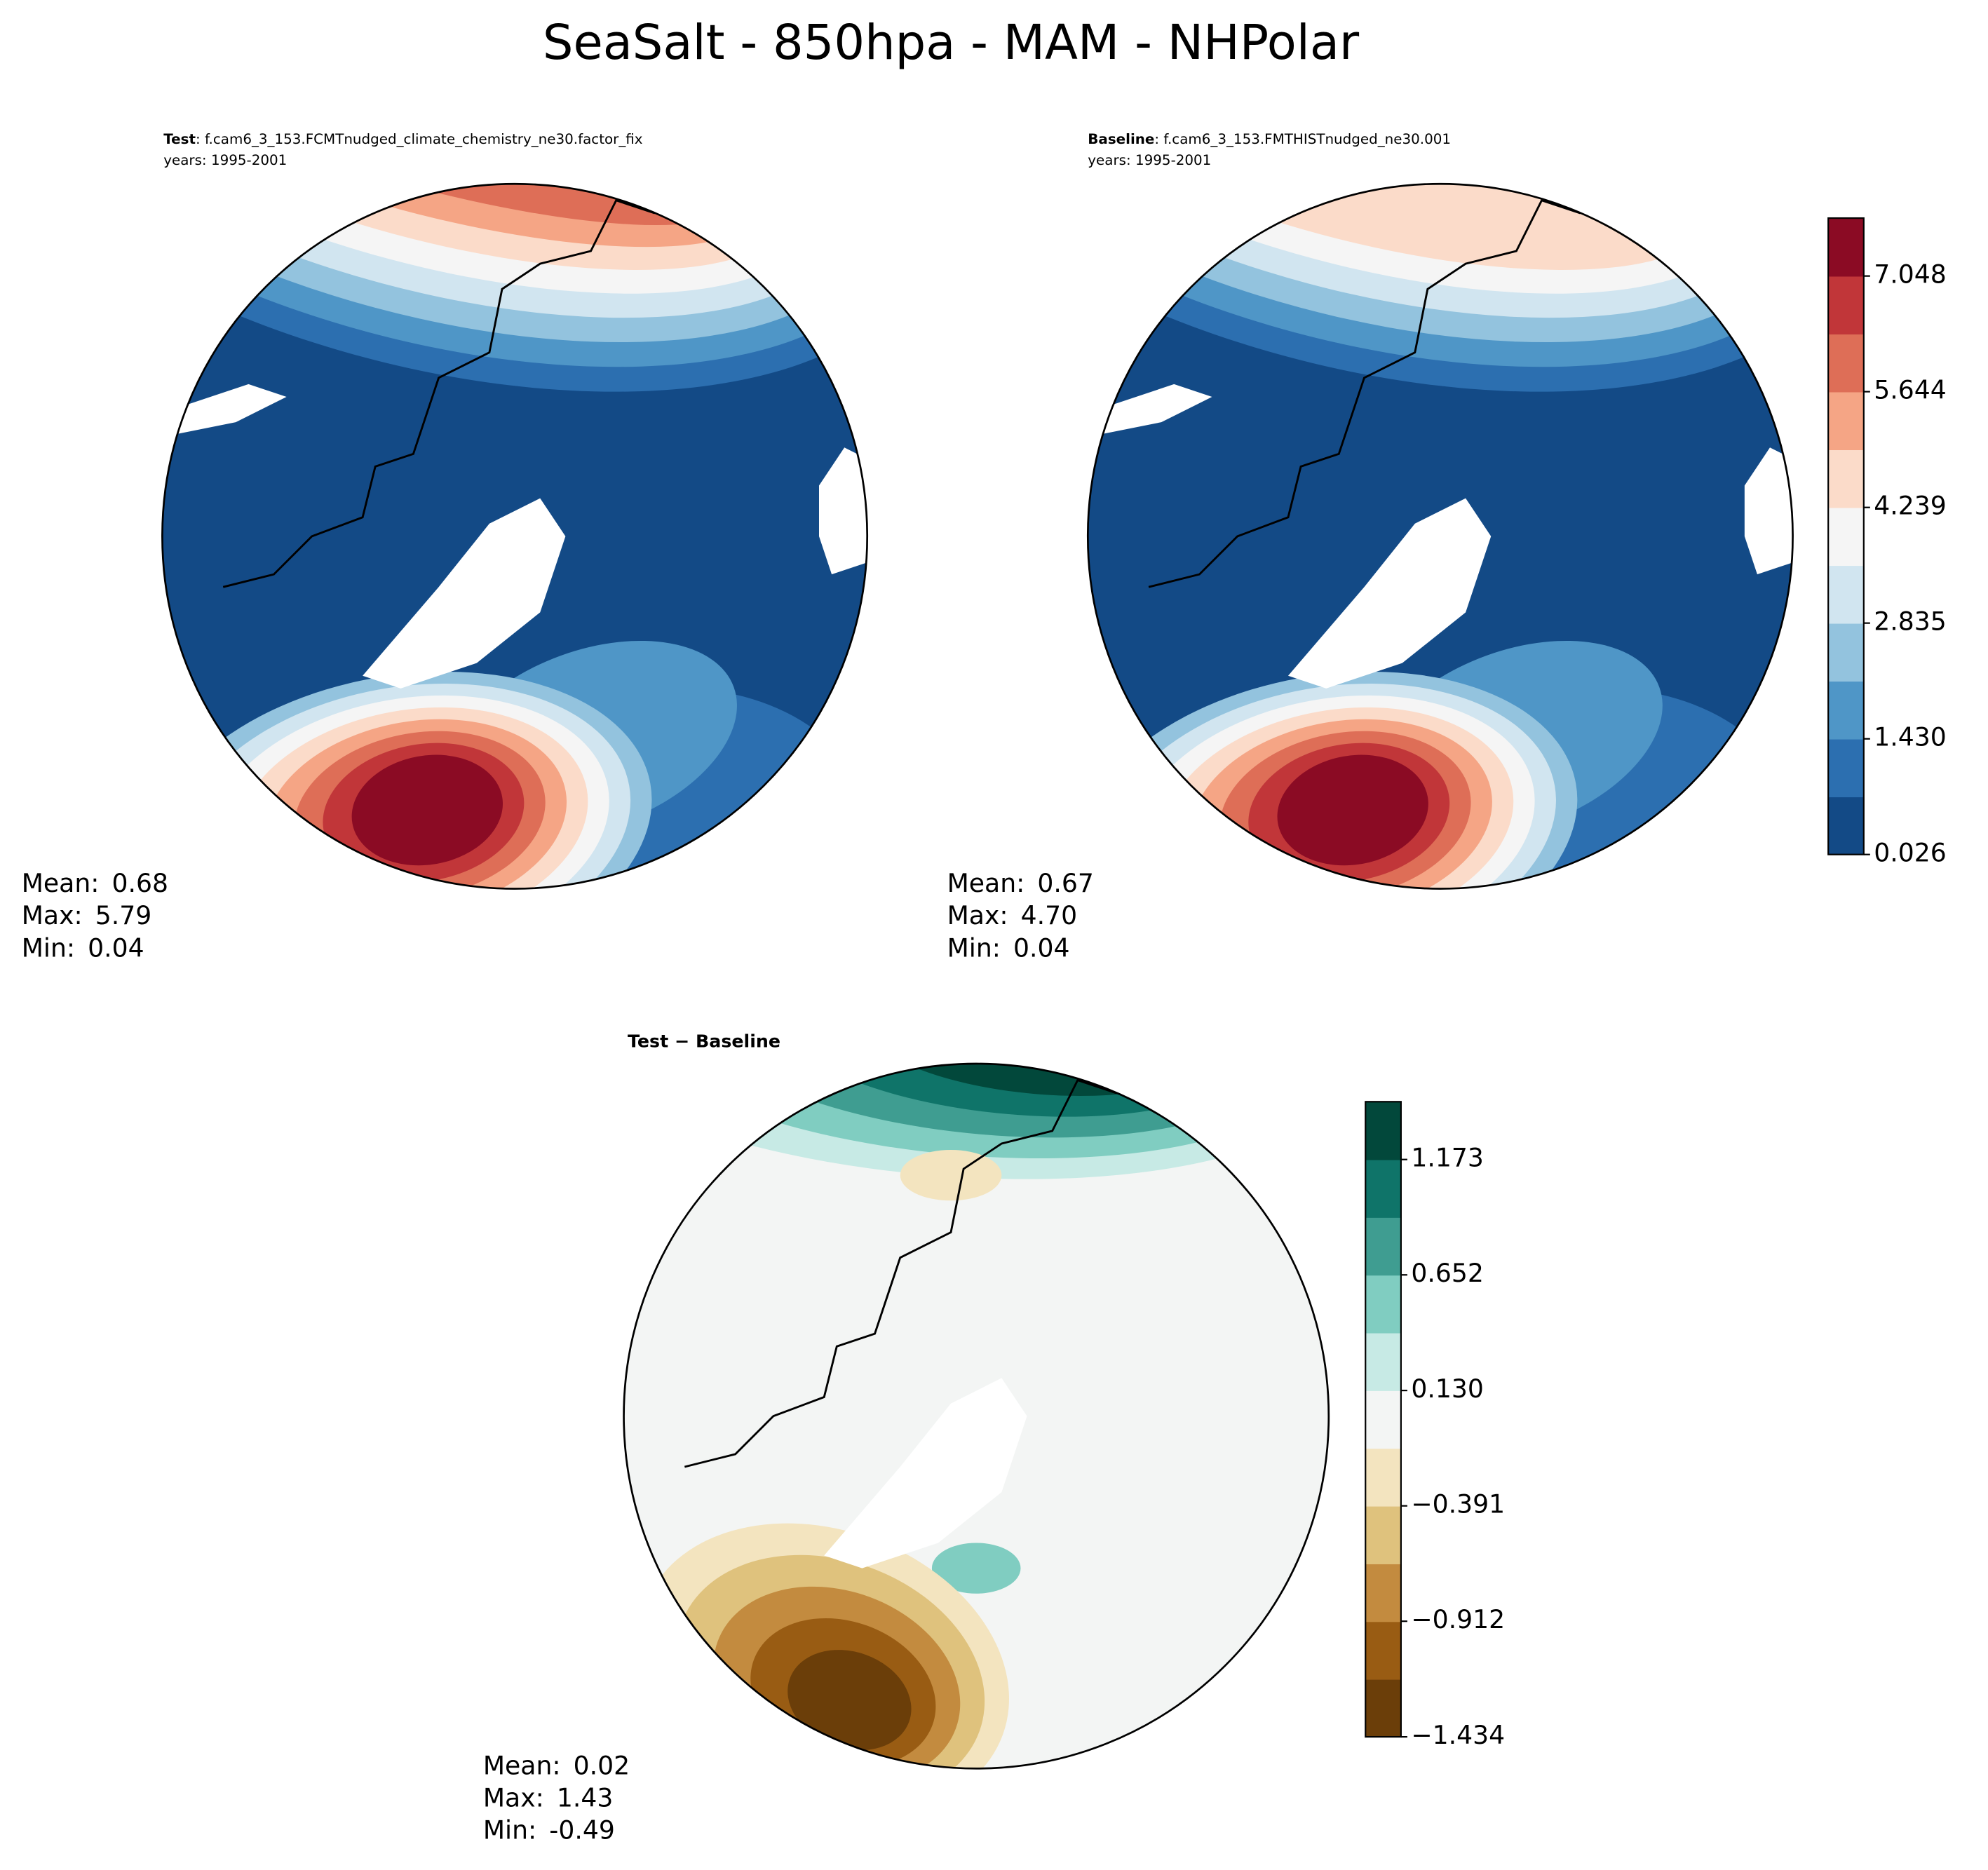  I want to click on stat: Max: 5.79, so click(87, 915).